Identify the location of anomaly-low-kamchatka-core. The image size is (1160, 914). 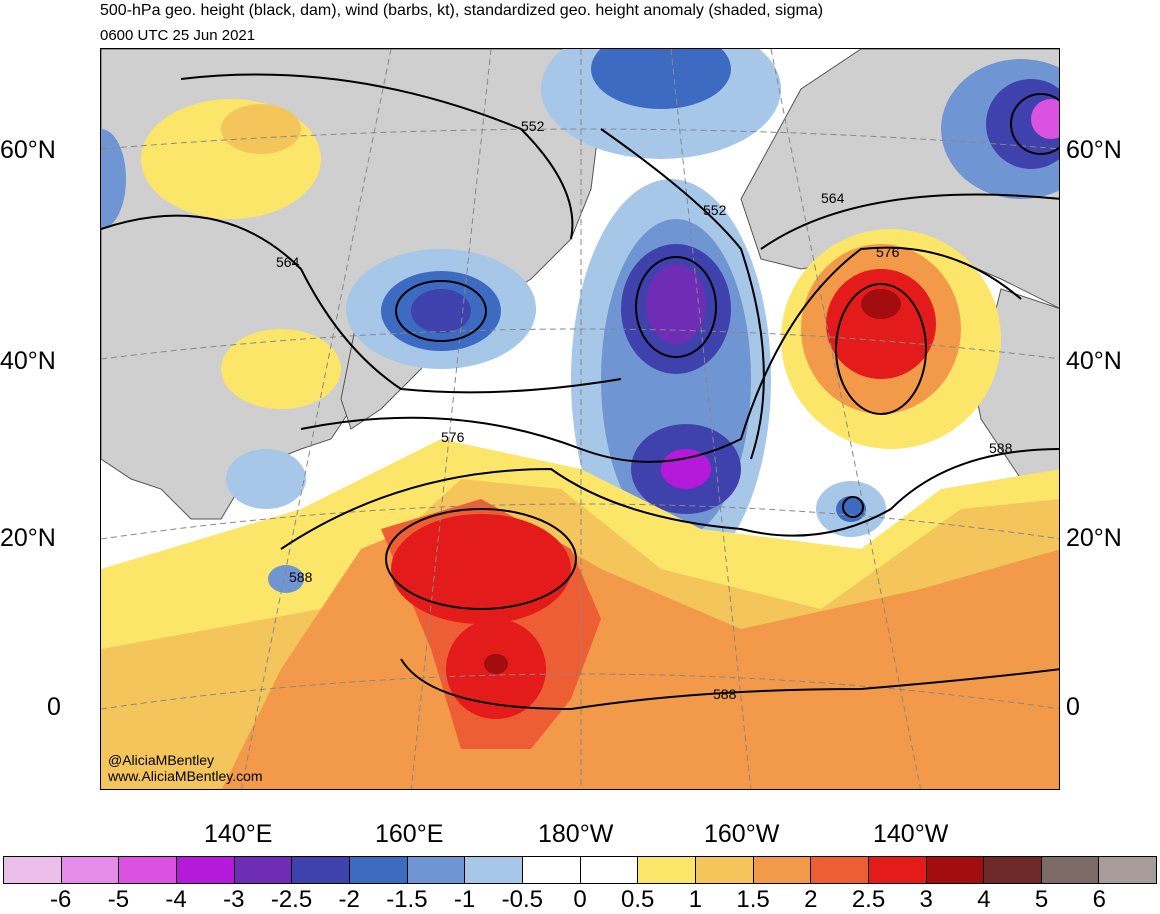
(441, 311).